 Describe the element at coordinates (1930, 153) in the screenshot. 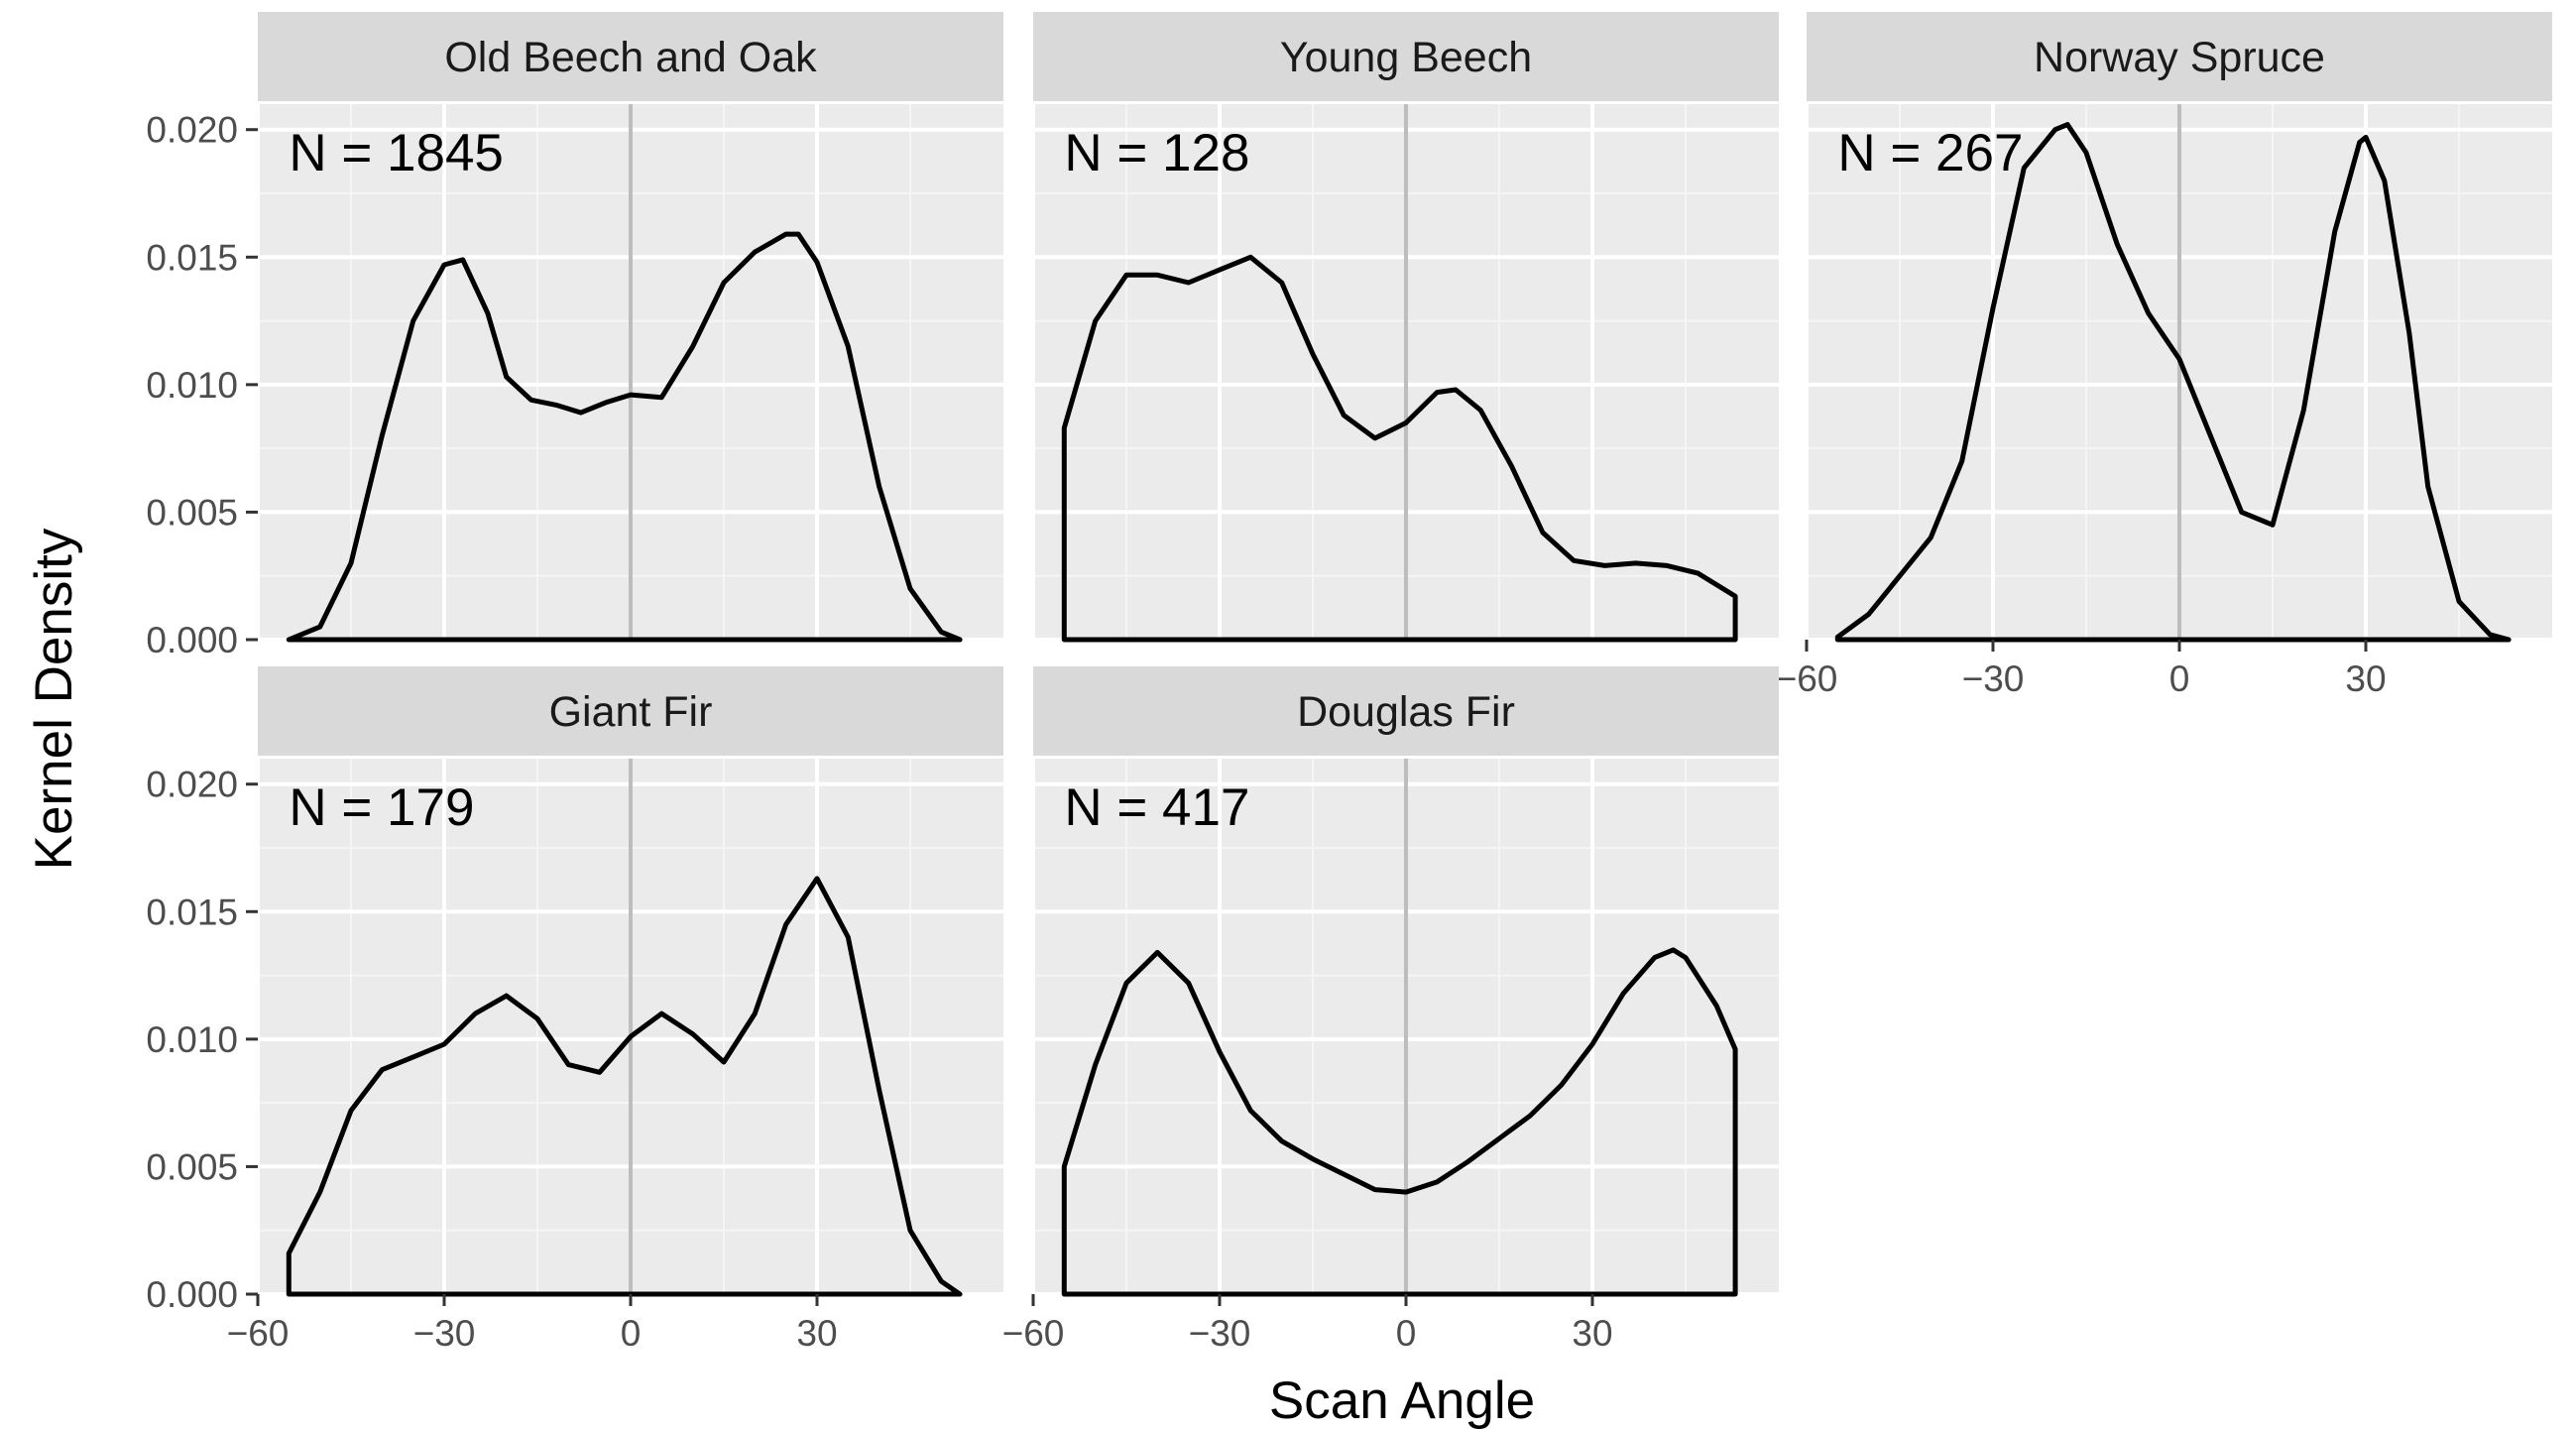

I see `sample-size-label: N = 267` at that location.